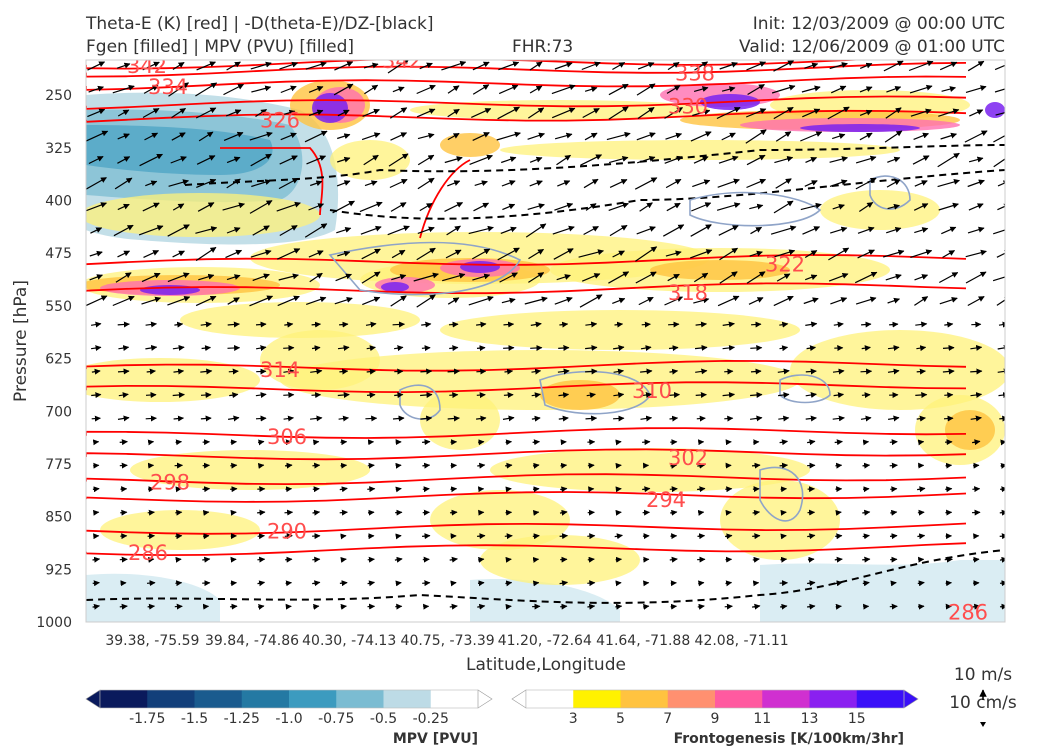 This screenshot has width=1050, height=750. Describe the element at coordinates (620, 719) in the screenshot. I see `colorbar-tick-label: 5` at that location.